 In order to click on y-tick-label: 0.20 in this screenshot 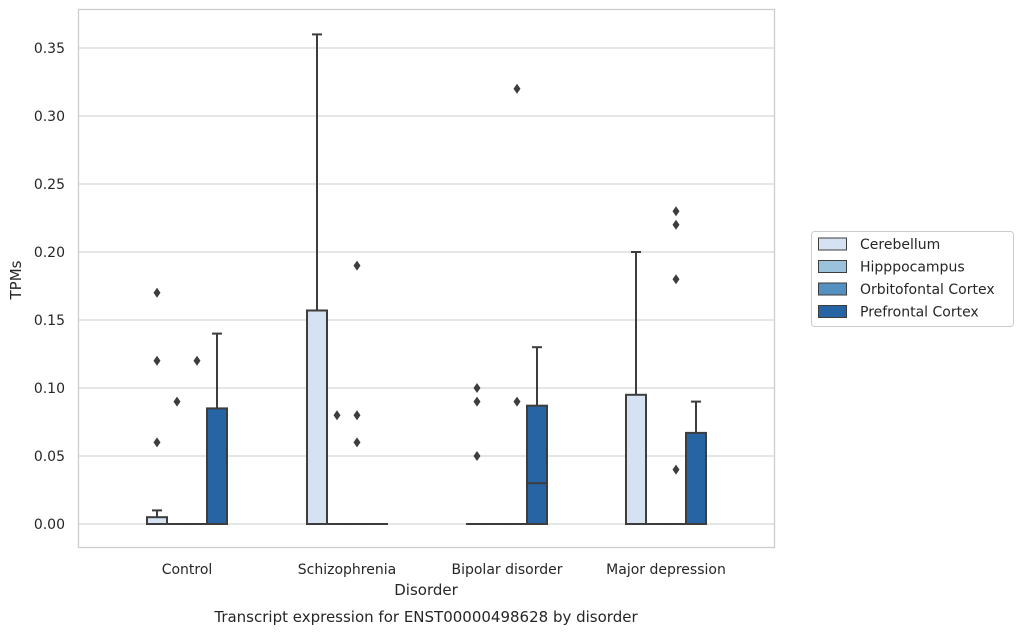, I will do `click(49, 253)`.